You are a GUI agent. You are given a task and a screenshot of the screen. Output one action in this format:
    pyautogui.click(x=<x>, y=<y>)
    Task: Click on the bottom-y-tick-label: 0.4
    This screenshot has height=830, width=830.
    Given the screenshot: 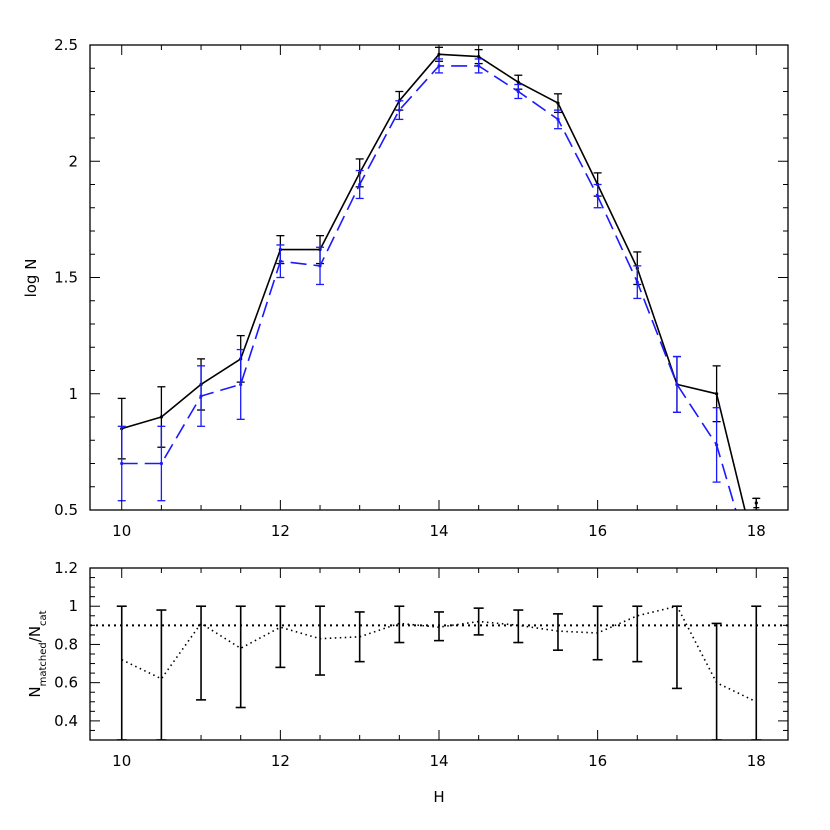 What is the action you would take?
    pyautogui.click(x=66, y=721)
    